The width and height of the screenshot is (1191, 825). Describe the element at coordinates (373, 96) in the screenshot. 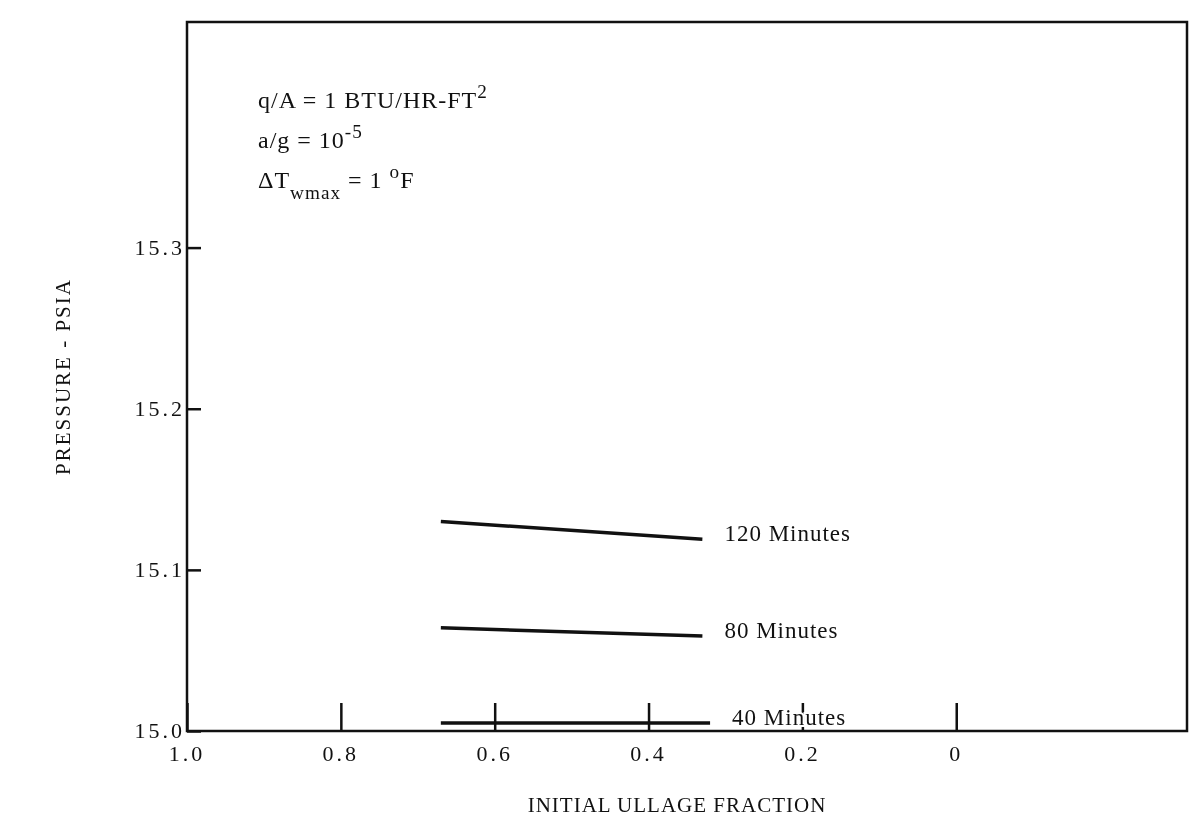

I see `annotation: q/A = 1 BTU/HR-FT$^{2}$` at that location.